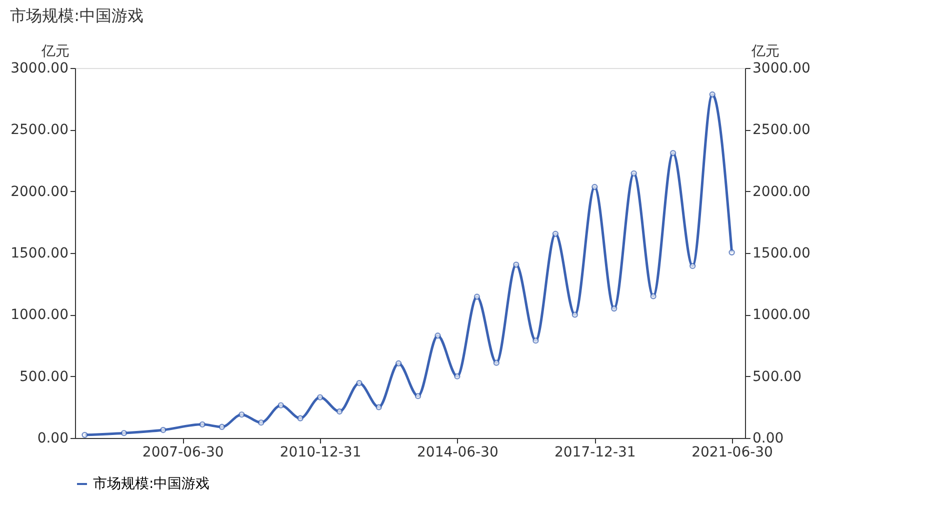 This screenshot has height=507, width=929. What do you see at coordinates (781, 254) in the screenshot?
I see `y2-tick-label: 1500.00` at bounding box center [781, 254].